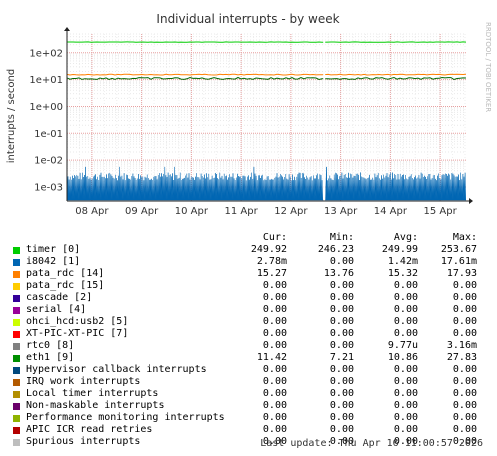 This screenshot has height=456, width=497. I want to click on header-min: Min:, so click(341, 237).